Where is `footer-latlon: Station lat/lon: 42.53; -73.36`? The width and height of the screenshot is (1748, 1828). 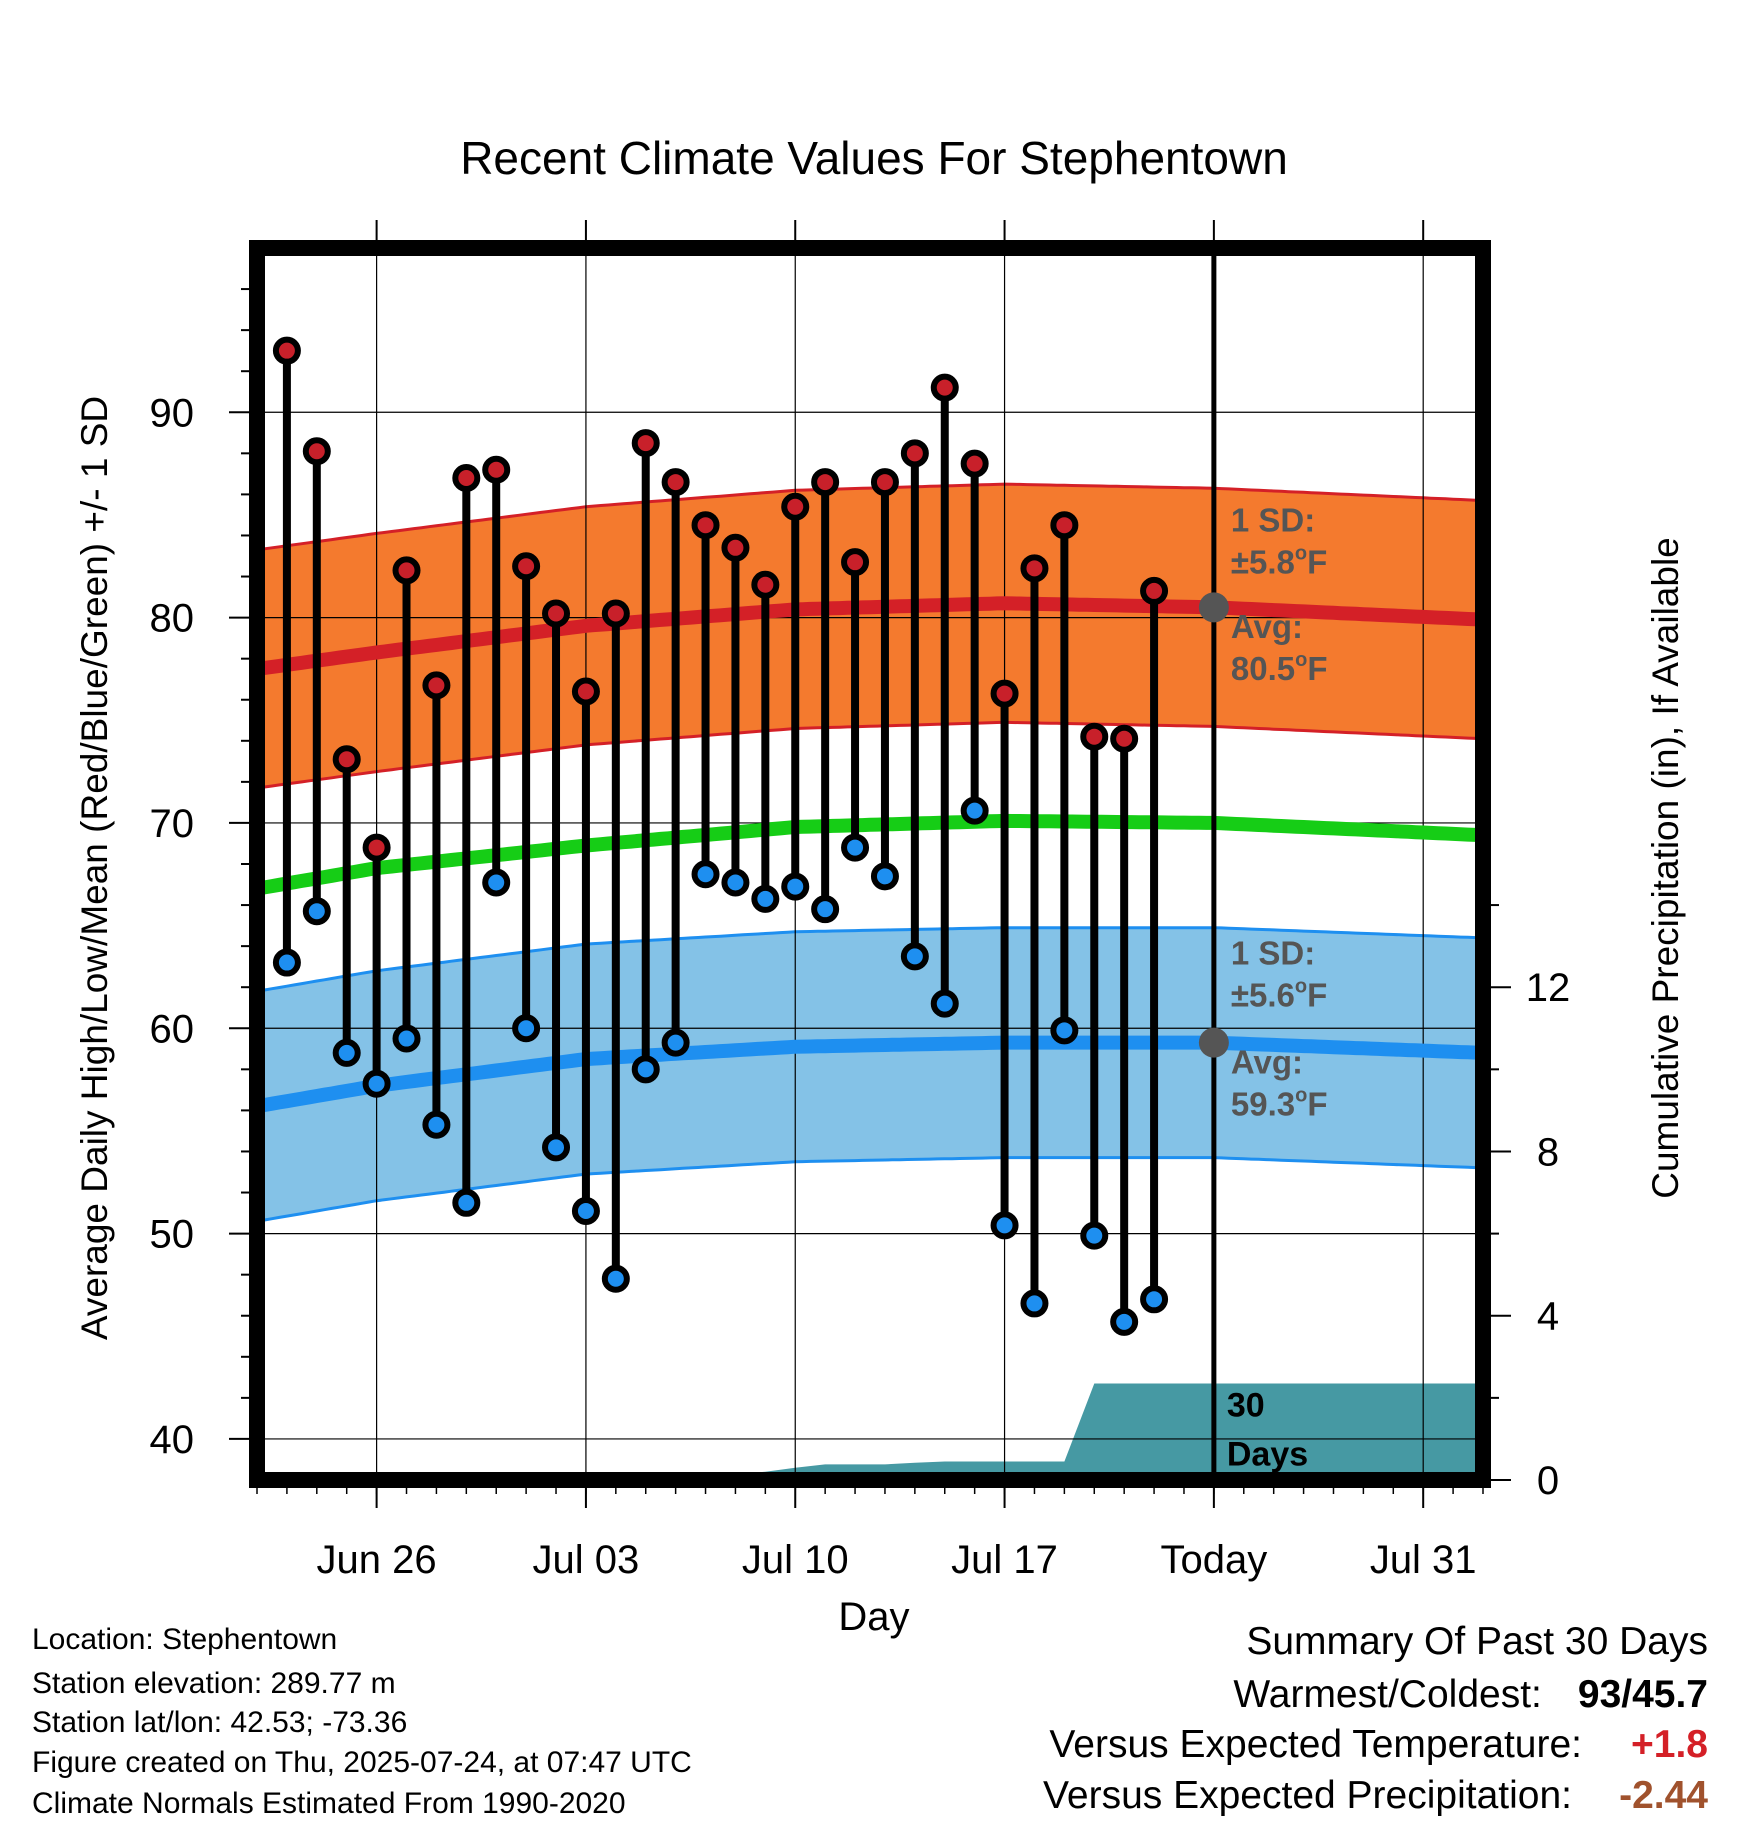 footer-latlon: Station lat/lon: 42.53; -73.36 is located at coordinates (220, 1722).